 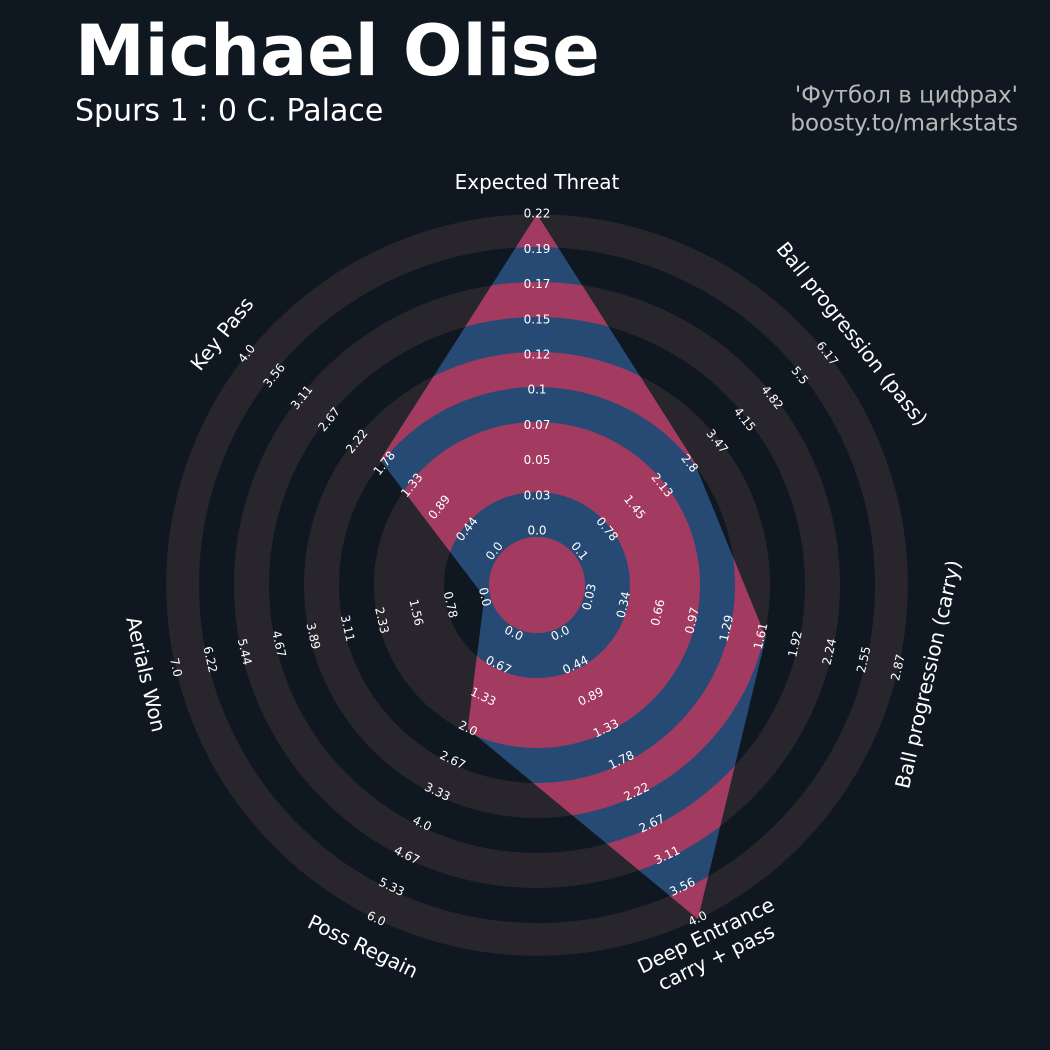 What do you see at coordinates (624, 604) in the screenshot?
I see `tick-label: 0.34` at bounding box center [624, 604].